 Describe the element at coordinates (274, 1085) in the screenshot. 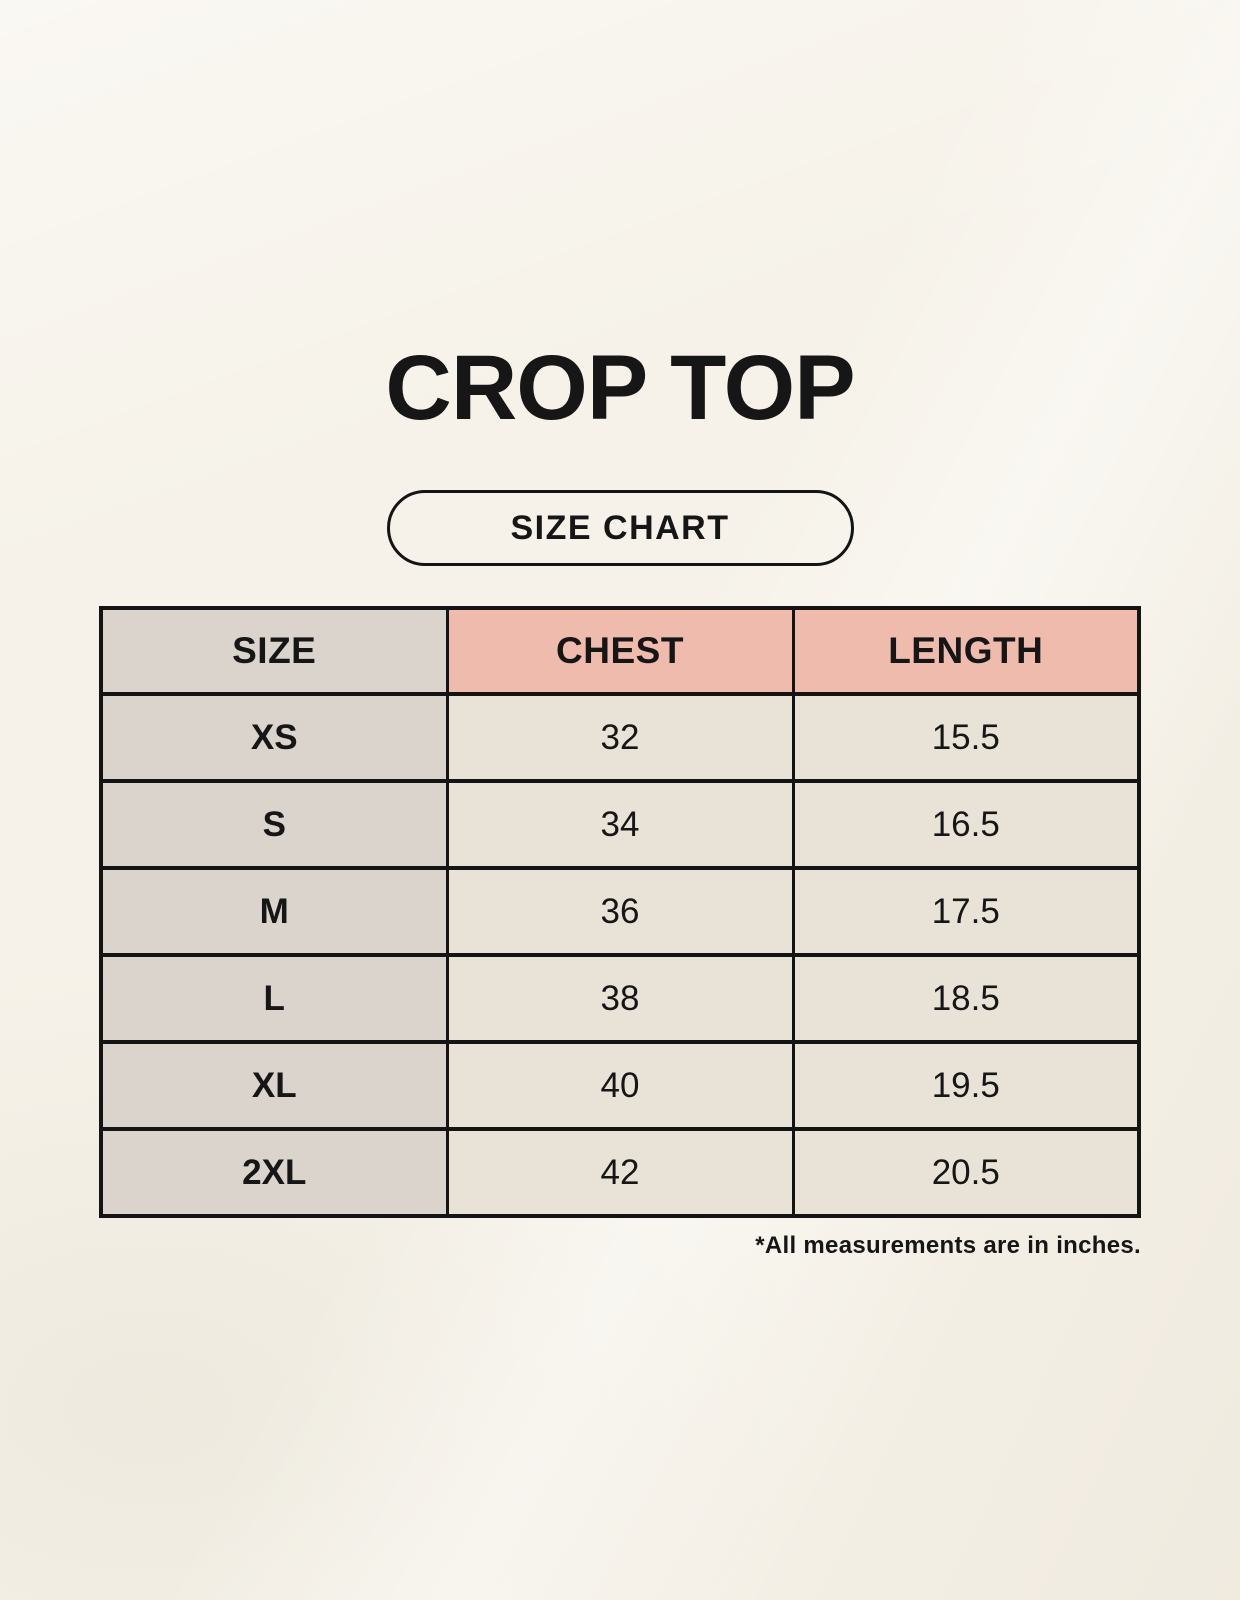

I see `size-cell: XL` at that location.